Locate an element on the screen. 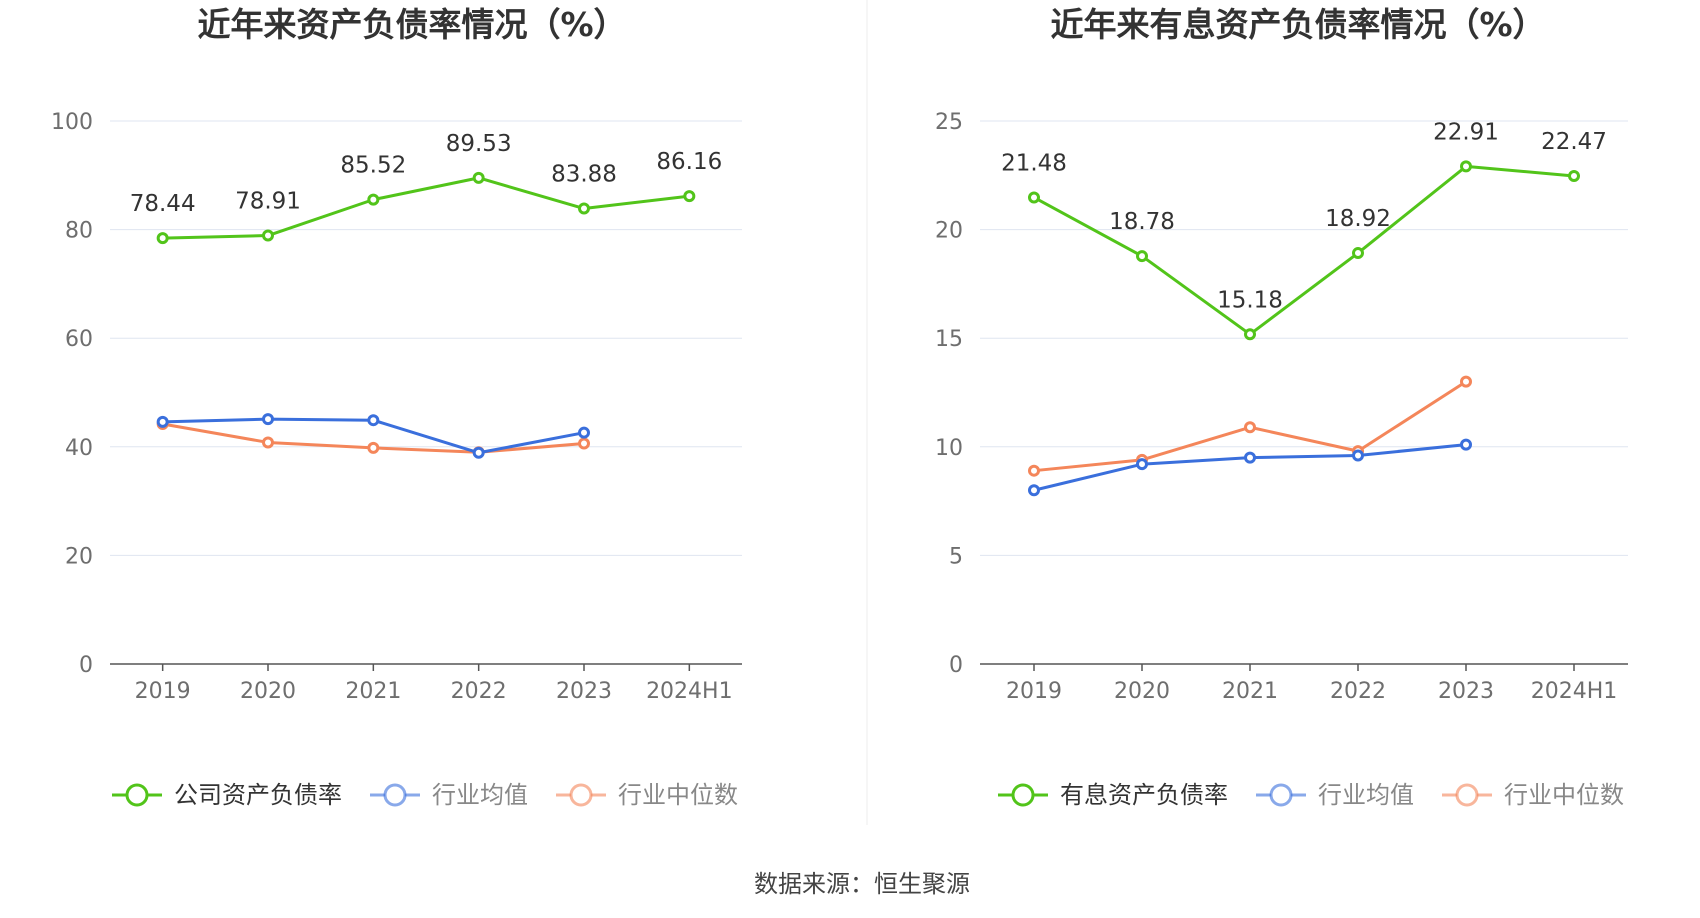 The width and height of the screenshot is (1700, 918). chart-title: 近年来资产负债率情况（%） is located at coordinates (411, 24).